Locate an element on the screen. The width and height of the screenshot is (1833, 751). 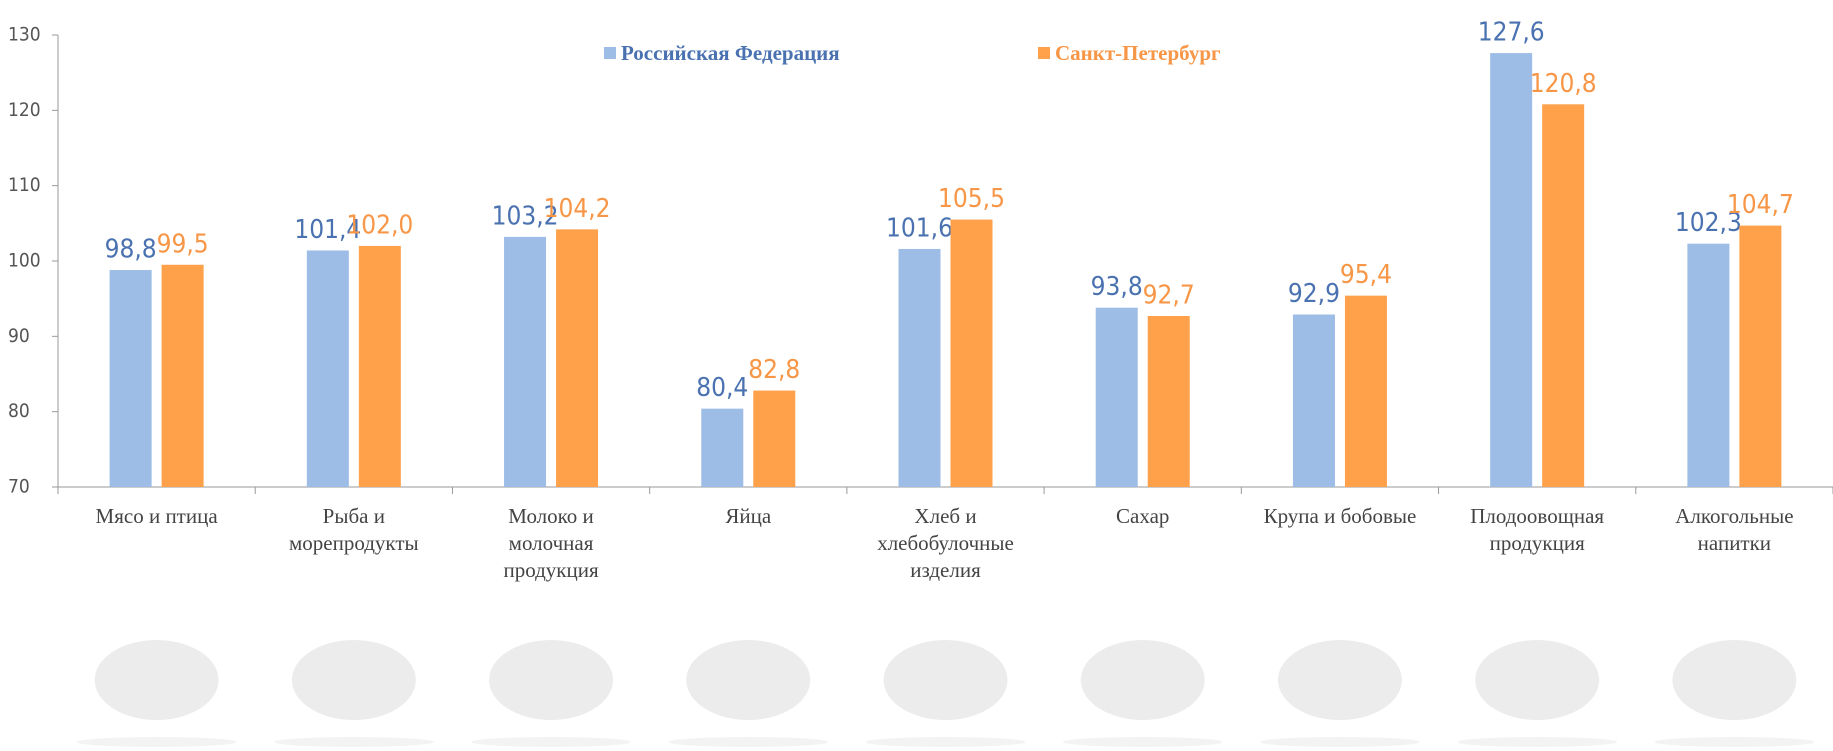
value-label: 103,2 is located at coordinates (525, 216).